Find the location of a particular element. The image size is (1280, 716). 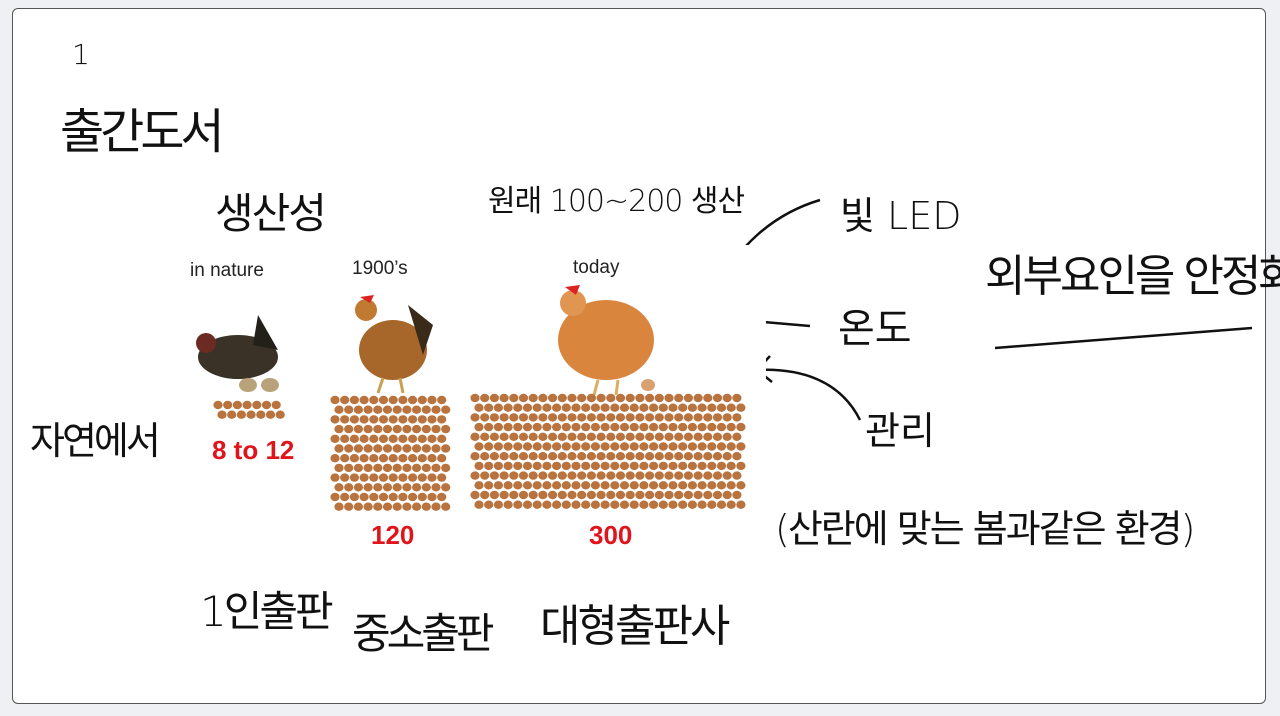

note-title: 출간도서 is located at coordinates (142, 132).